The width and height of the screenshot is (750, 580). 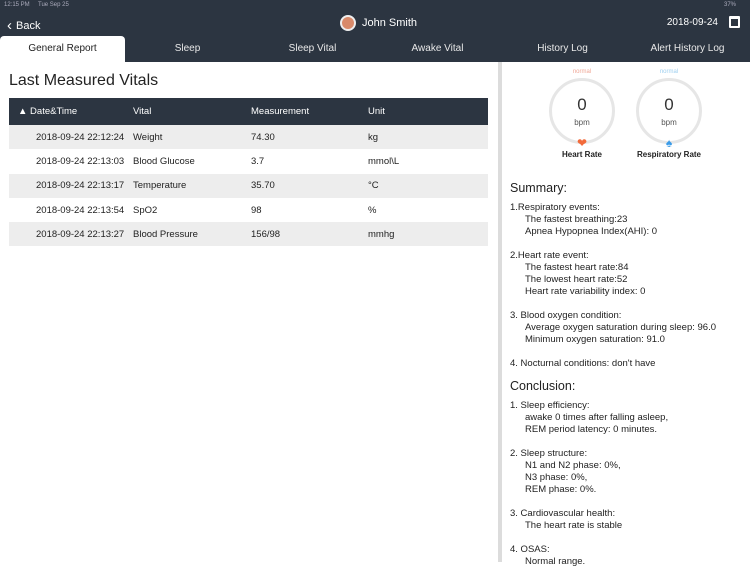 What do you see at coordinates (145, 210) in the screenshot?
I see `table-cell: SpO2` at bounding box center [145, 210].